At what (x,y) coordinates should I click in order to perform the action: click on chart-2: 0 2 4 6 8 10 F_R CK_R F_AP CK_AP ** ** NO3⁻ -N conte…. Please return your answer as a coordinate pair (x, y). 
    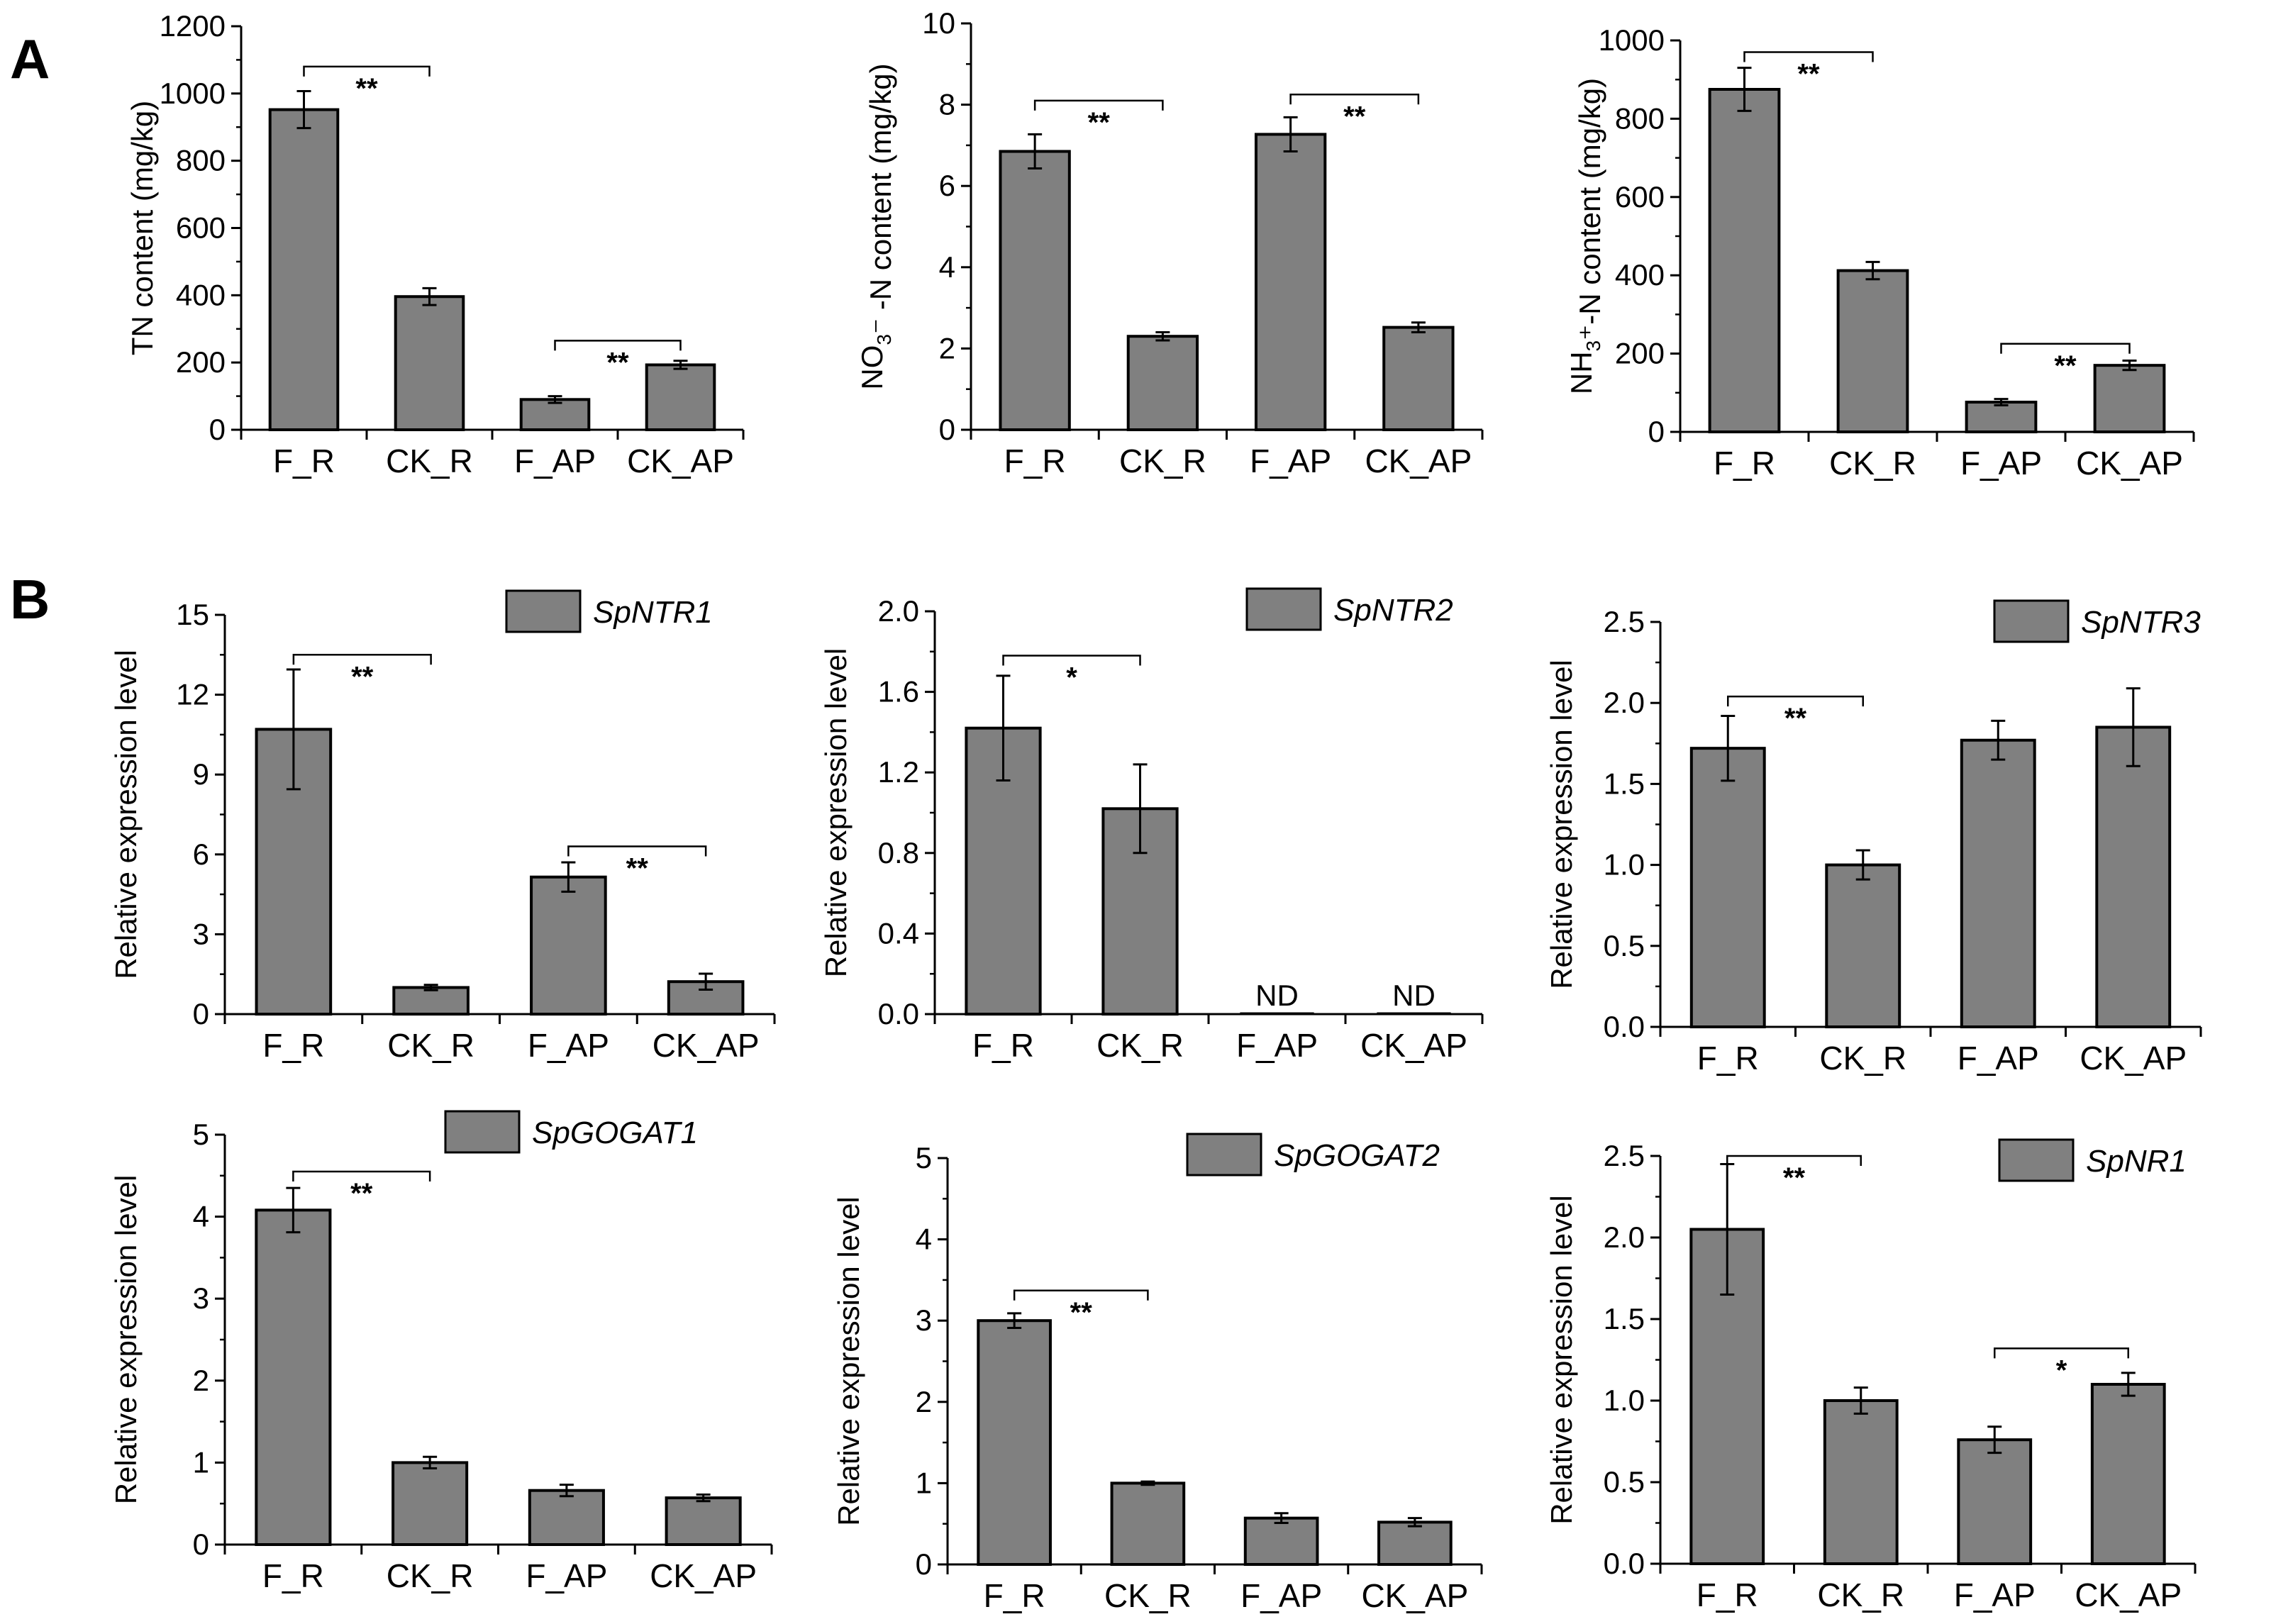
    Looking at the image, I should click on (1169, 242).